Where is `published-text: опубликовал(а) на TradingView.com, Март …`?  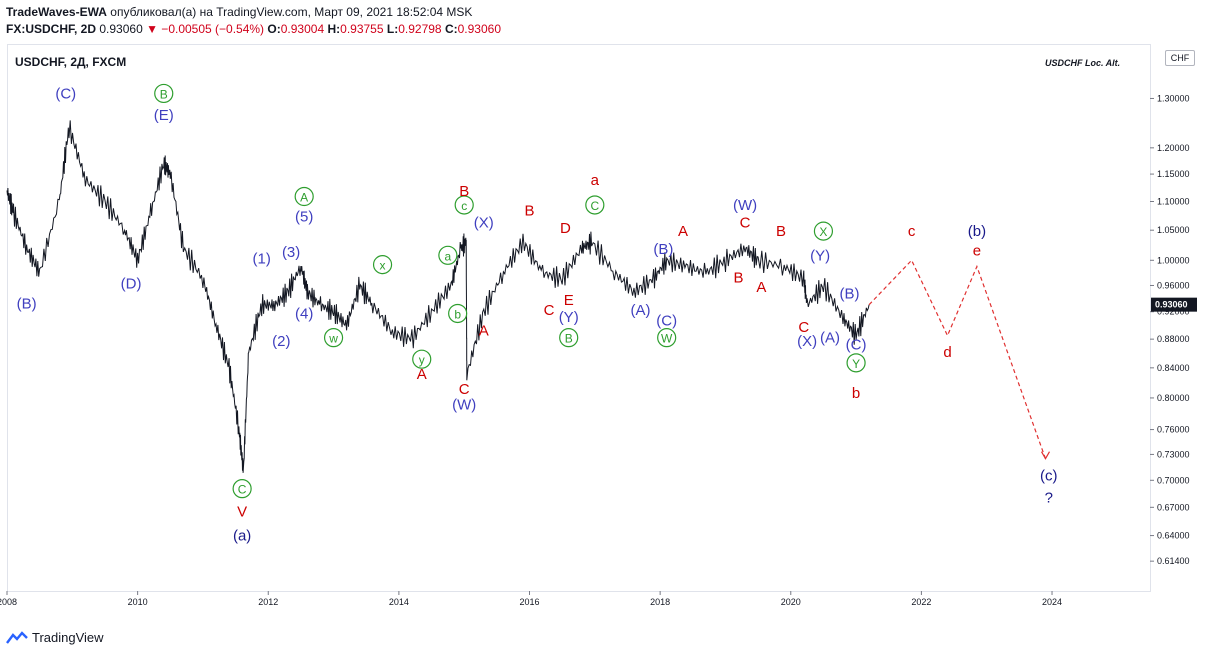 published-text: опубликовал(а) на TradingView.com, Март … is located at coordinates (291, 12).